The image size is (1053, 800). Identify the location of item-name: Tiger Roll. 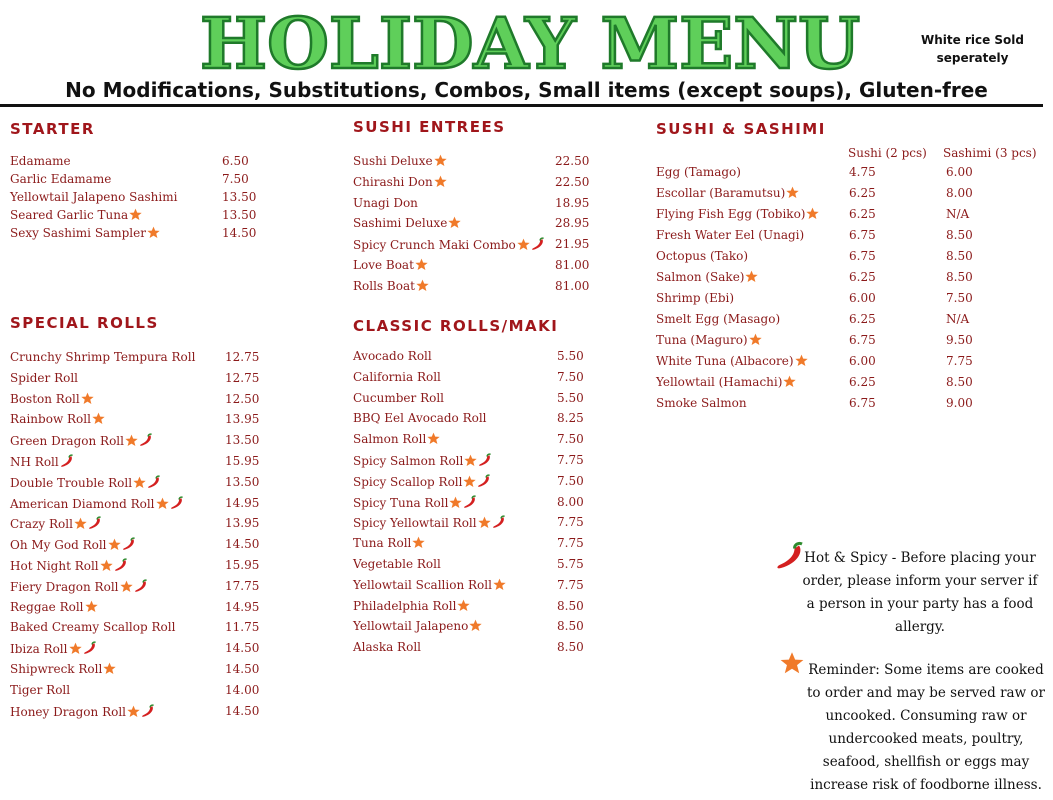
(40, 689).